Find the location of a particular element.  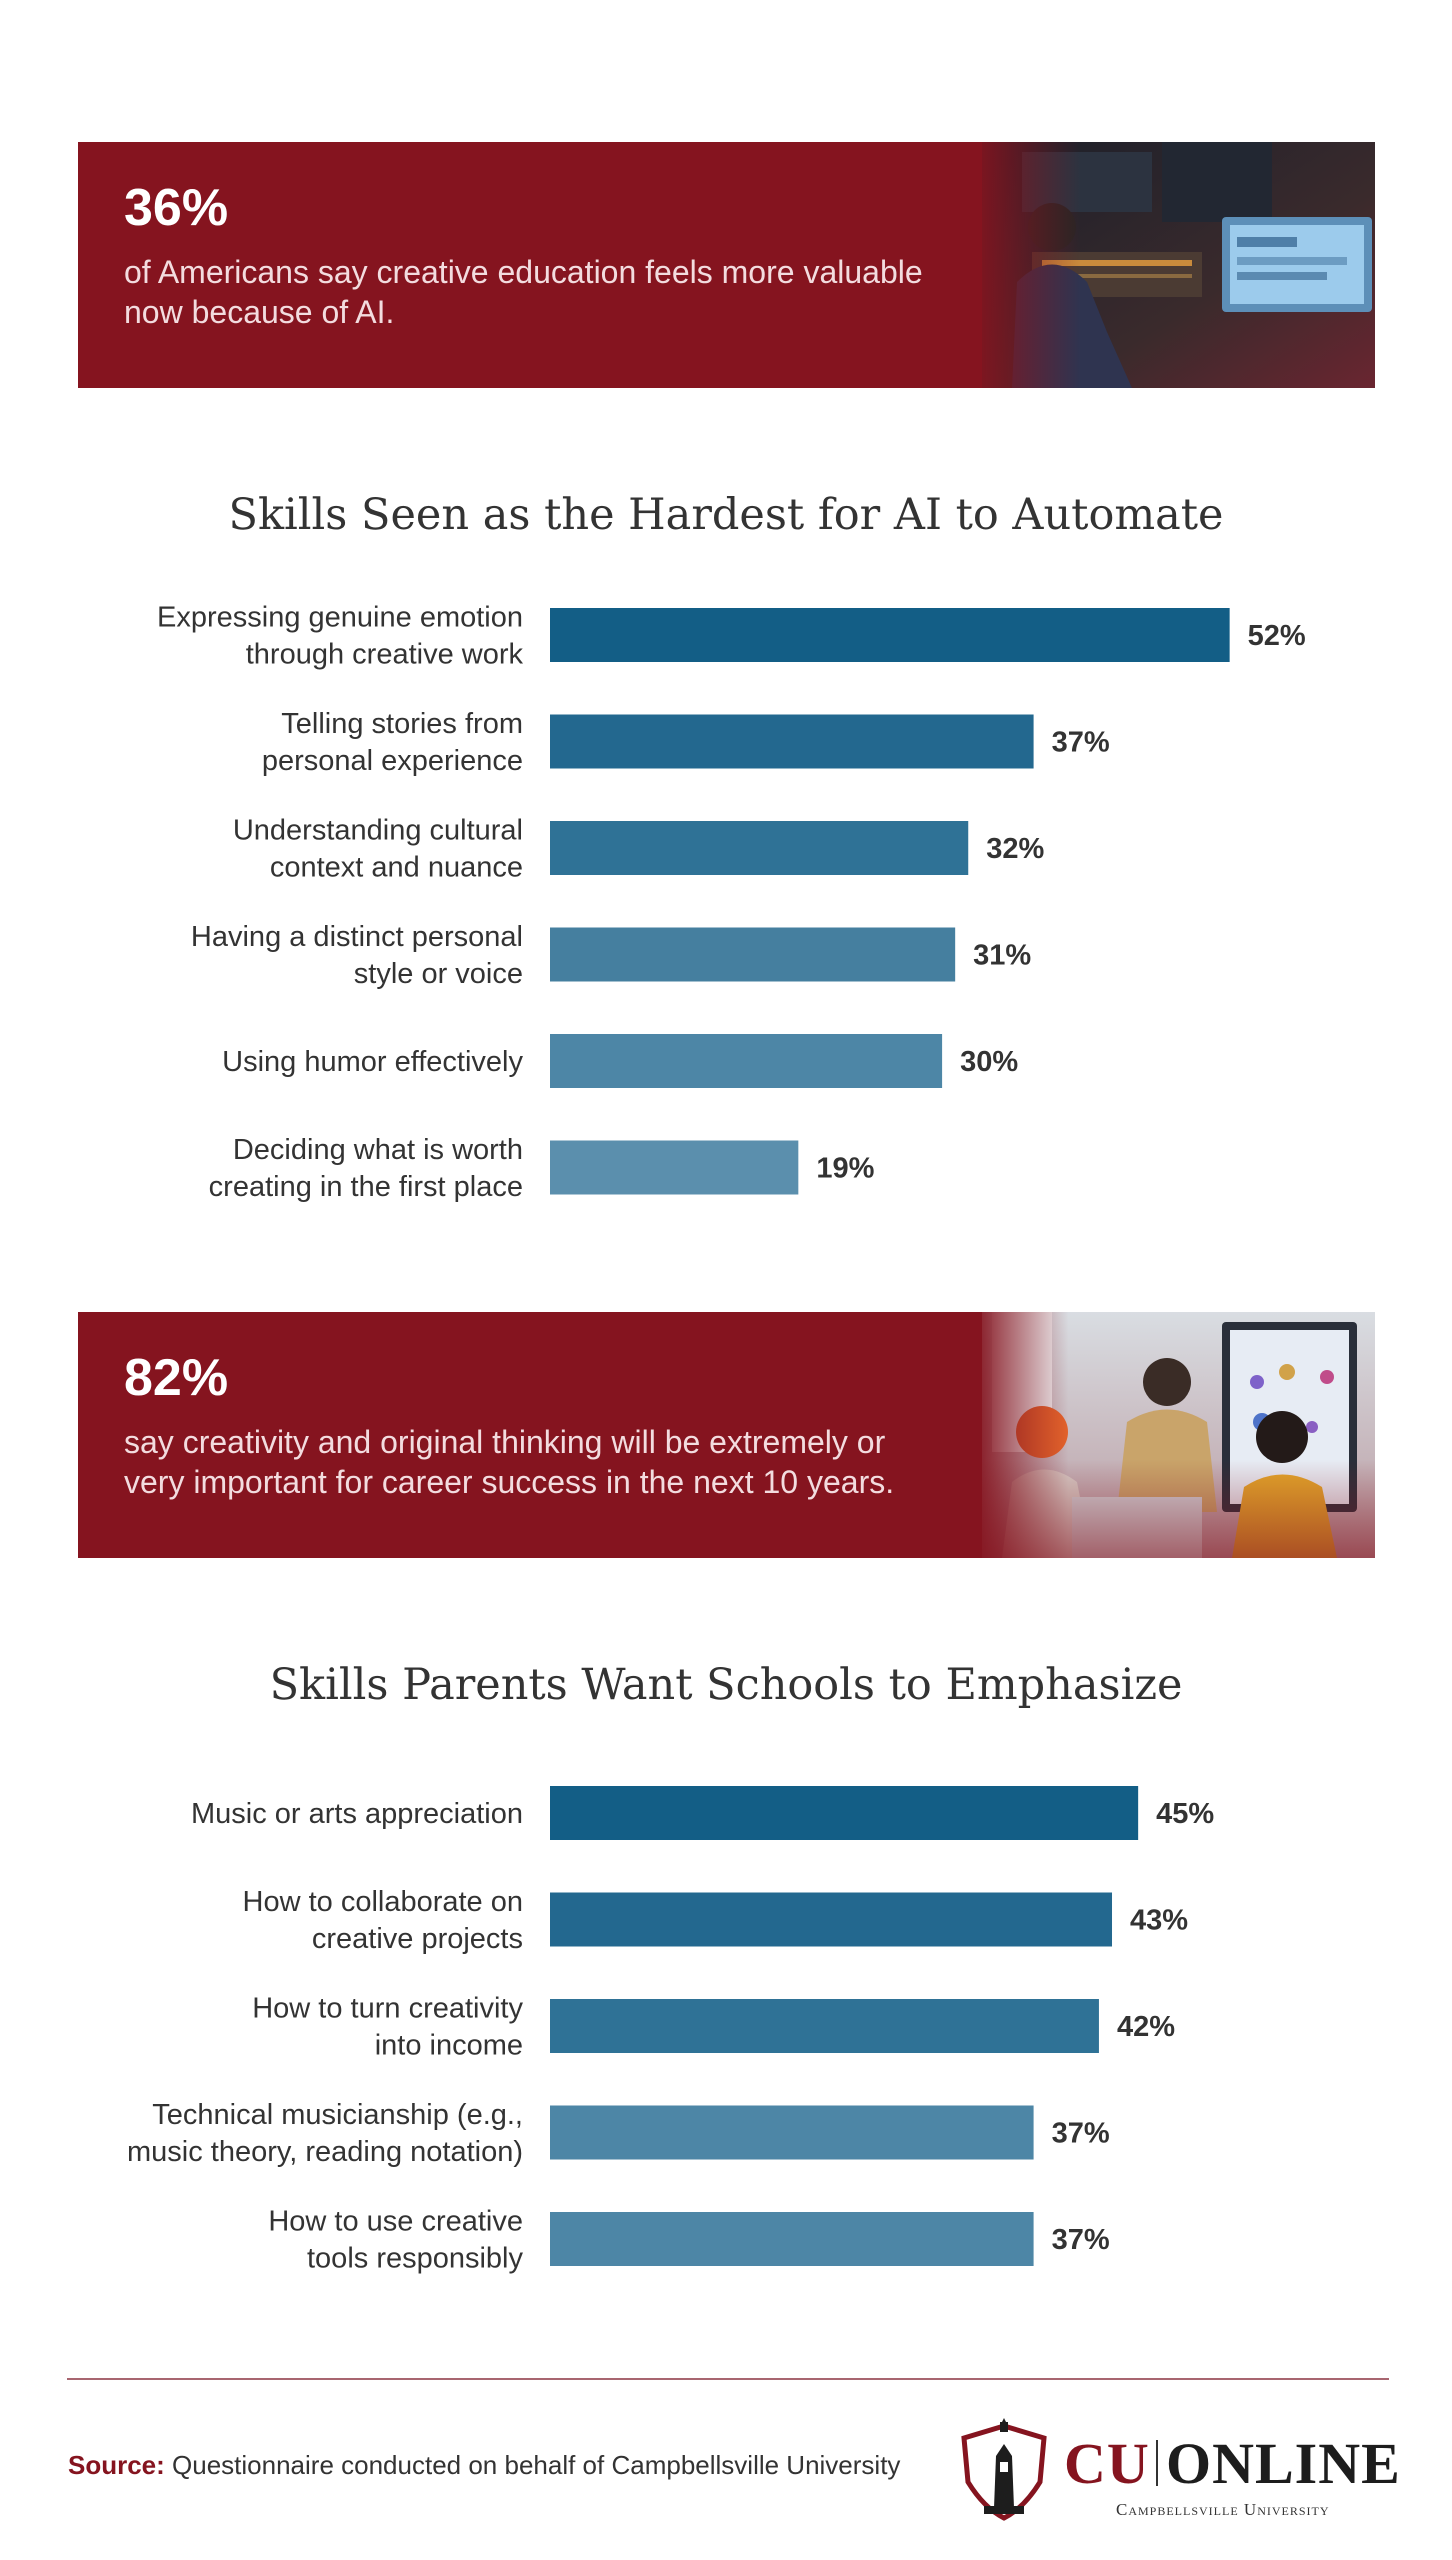

category-label-4-line-2: style or voice is located at coordinates (438, 974).